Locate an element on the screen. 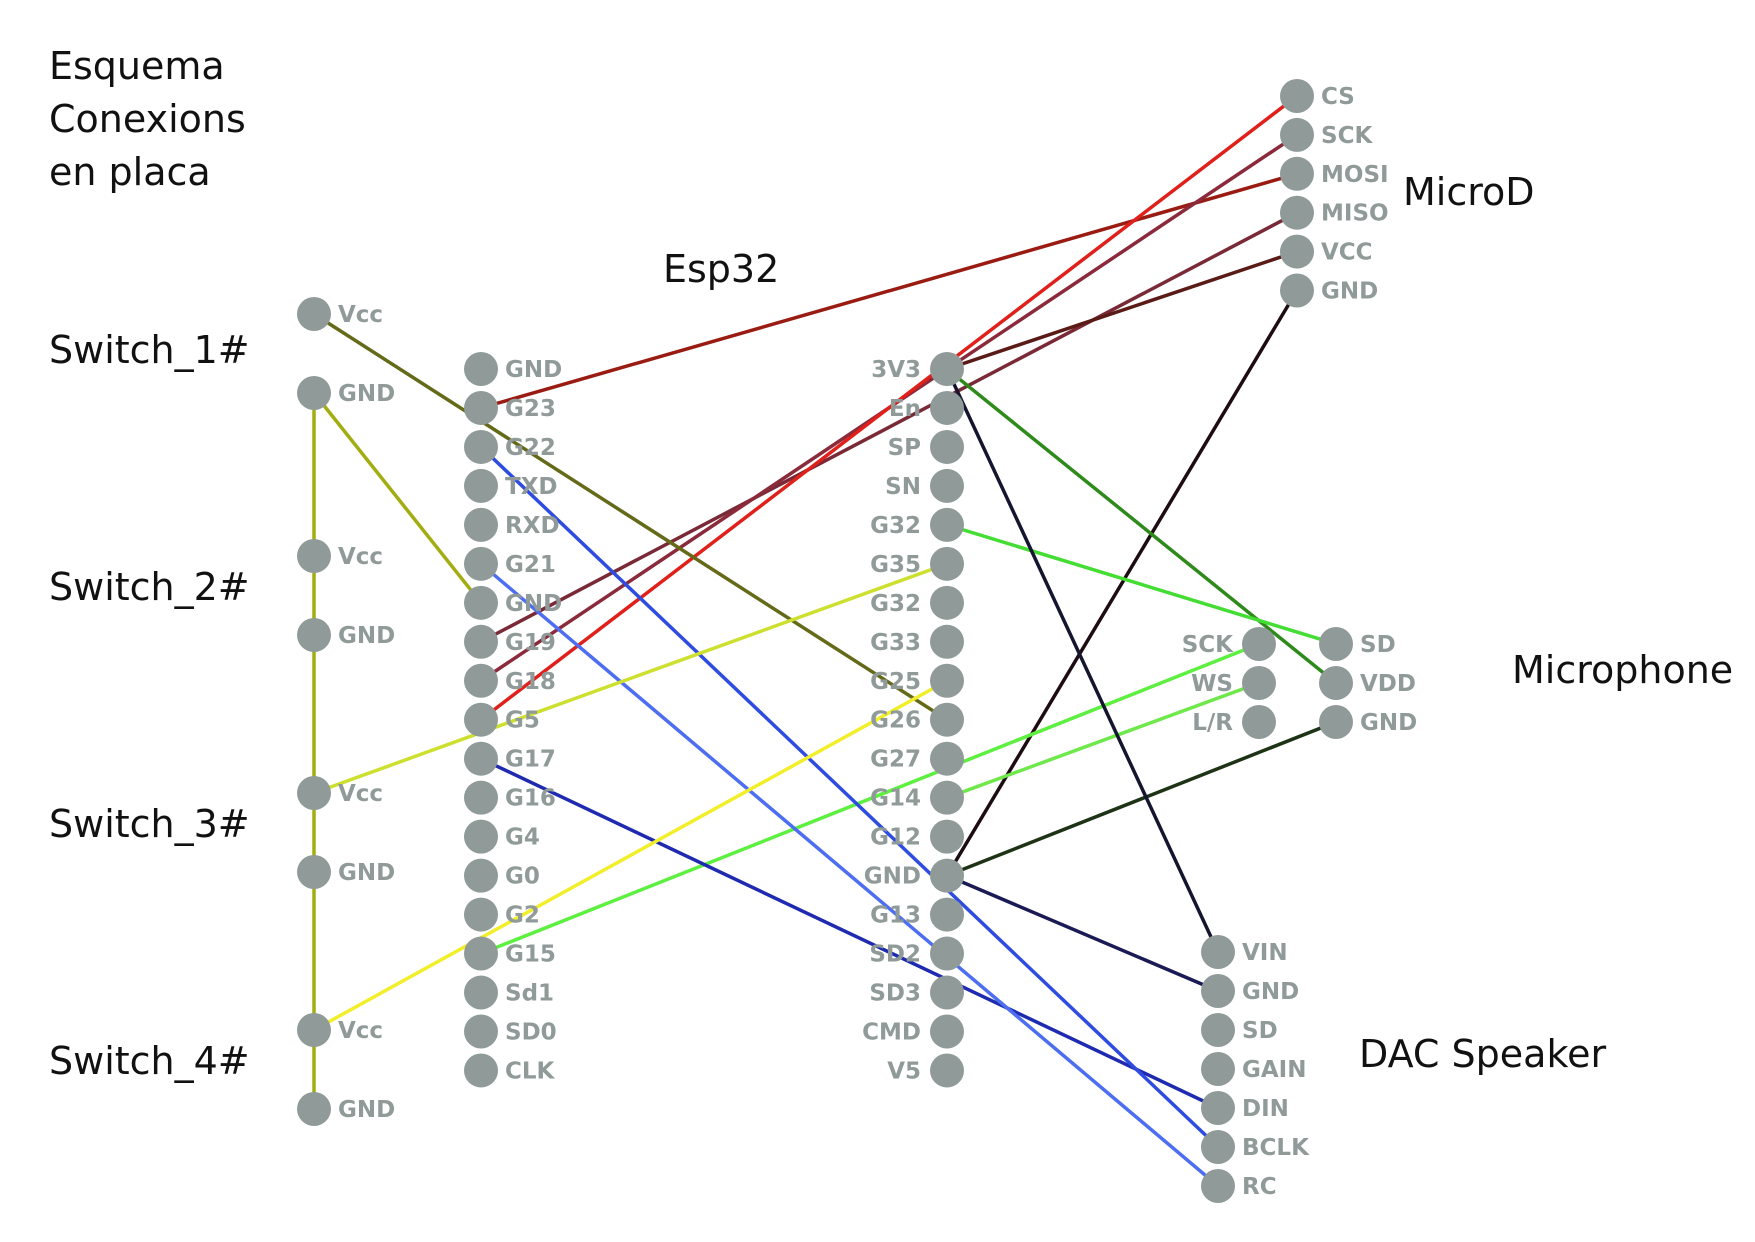  esp32-left-pin-g16-dot is located at coordinates (481, 798).